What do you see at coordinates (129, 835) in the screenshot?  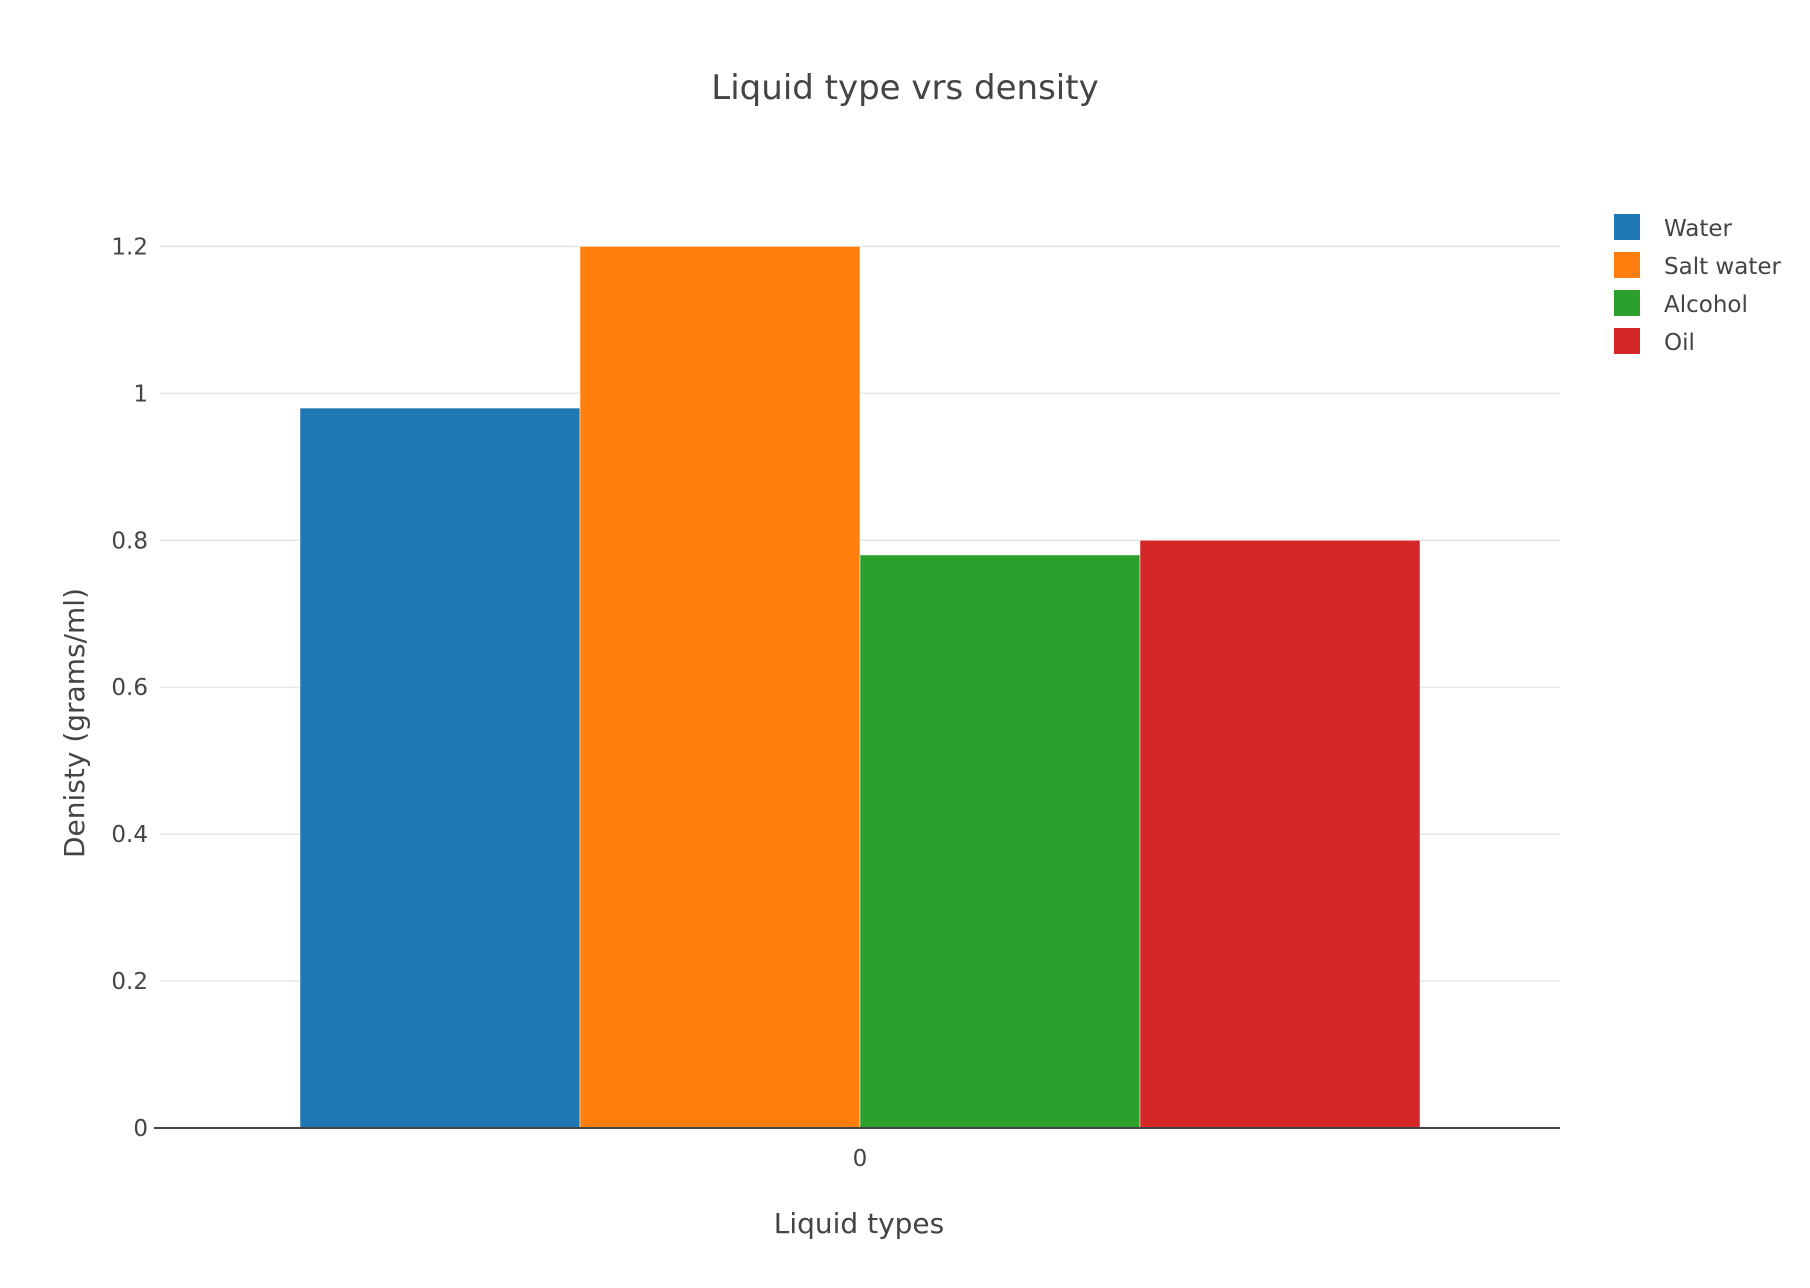 I see `y-tick-label: 0.4` at bounding box center [129, 835].